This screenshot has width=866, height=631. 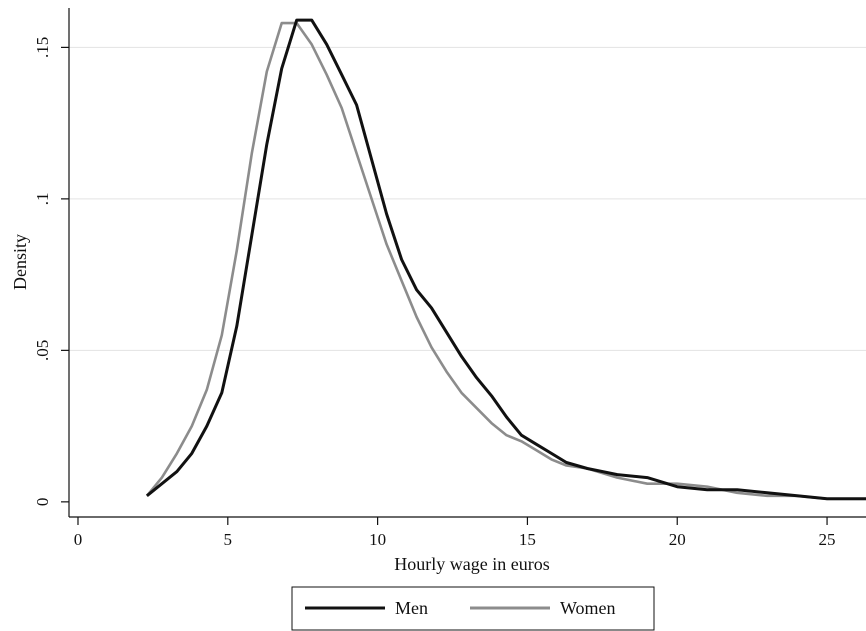 What do you see at coordinates (588, 608) in the screenshot?
I see `legend-label-women: Women` at bounding box center [588, 608].